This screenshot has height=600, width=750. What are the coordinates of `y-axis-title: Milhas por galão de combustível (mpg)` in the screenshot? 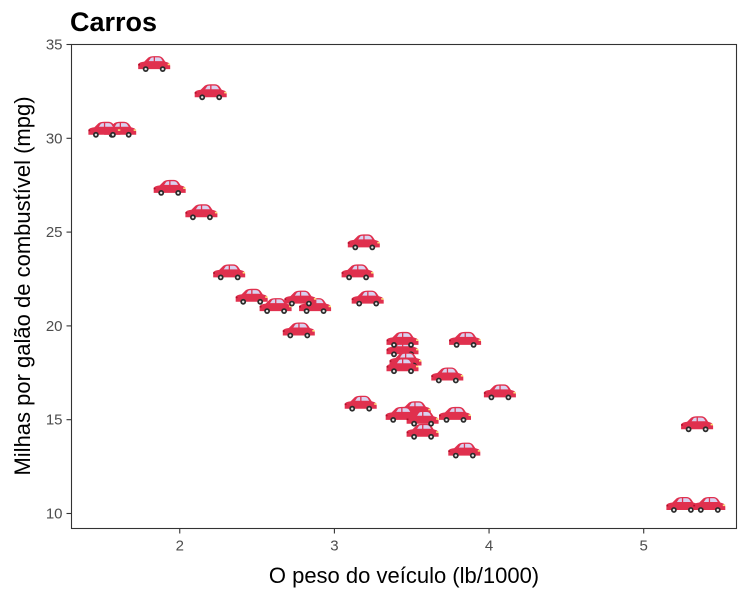 It's located at (22, 285).